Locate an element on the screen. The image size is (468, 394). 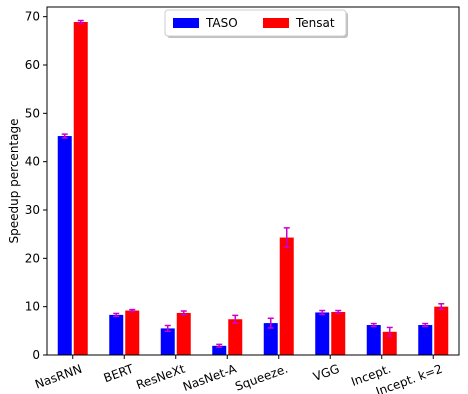
legend-label-tensat: Tensat is located at coordinates (315, 23).